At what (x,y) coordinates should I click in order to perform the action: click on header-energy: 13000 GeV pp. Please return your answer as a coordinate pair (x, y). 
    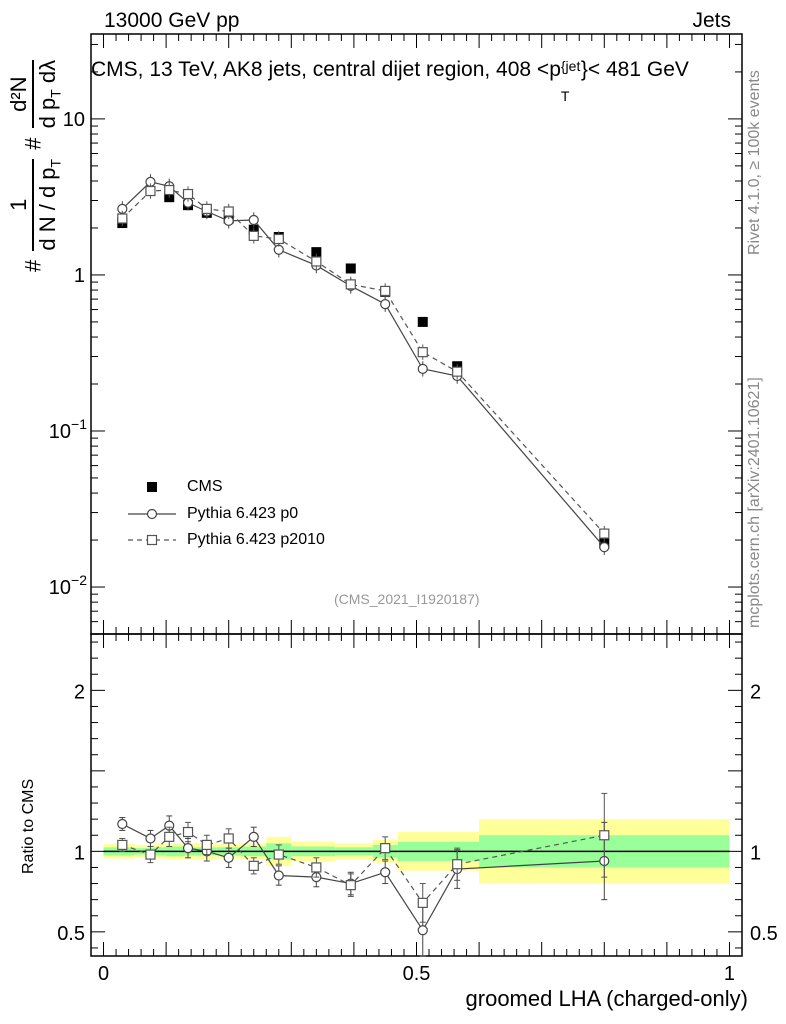
    Looking at the image, I should click on (172, 20).